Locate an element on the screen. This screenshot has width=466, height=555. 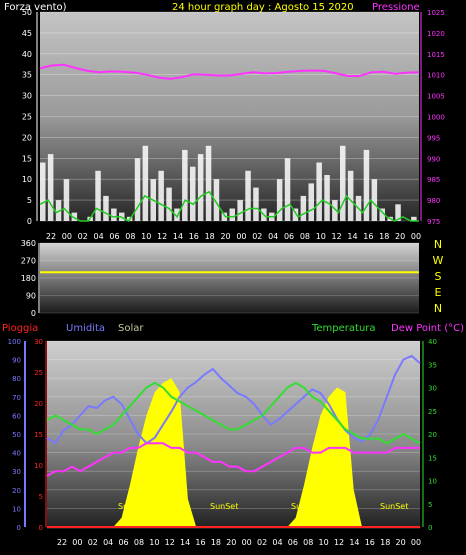
rain-tick-label: 30 is located at coordinates (38, 342).